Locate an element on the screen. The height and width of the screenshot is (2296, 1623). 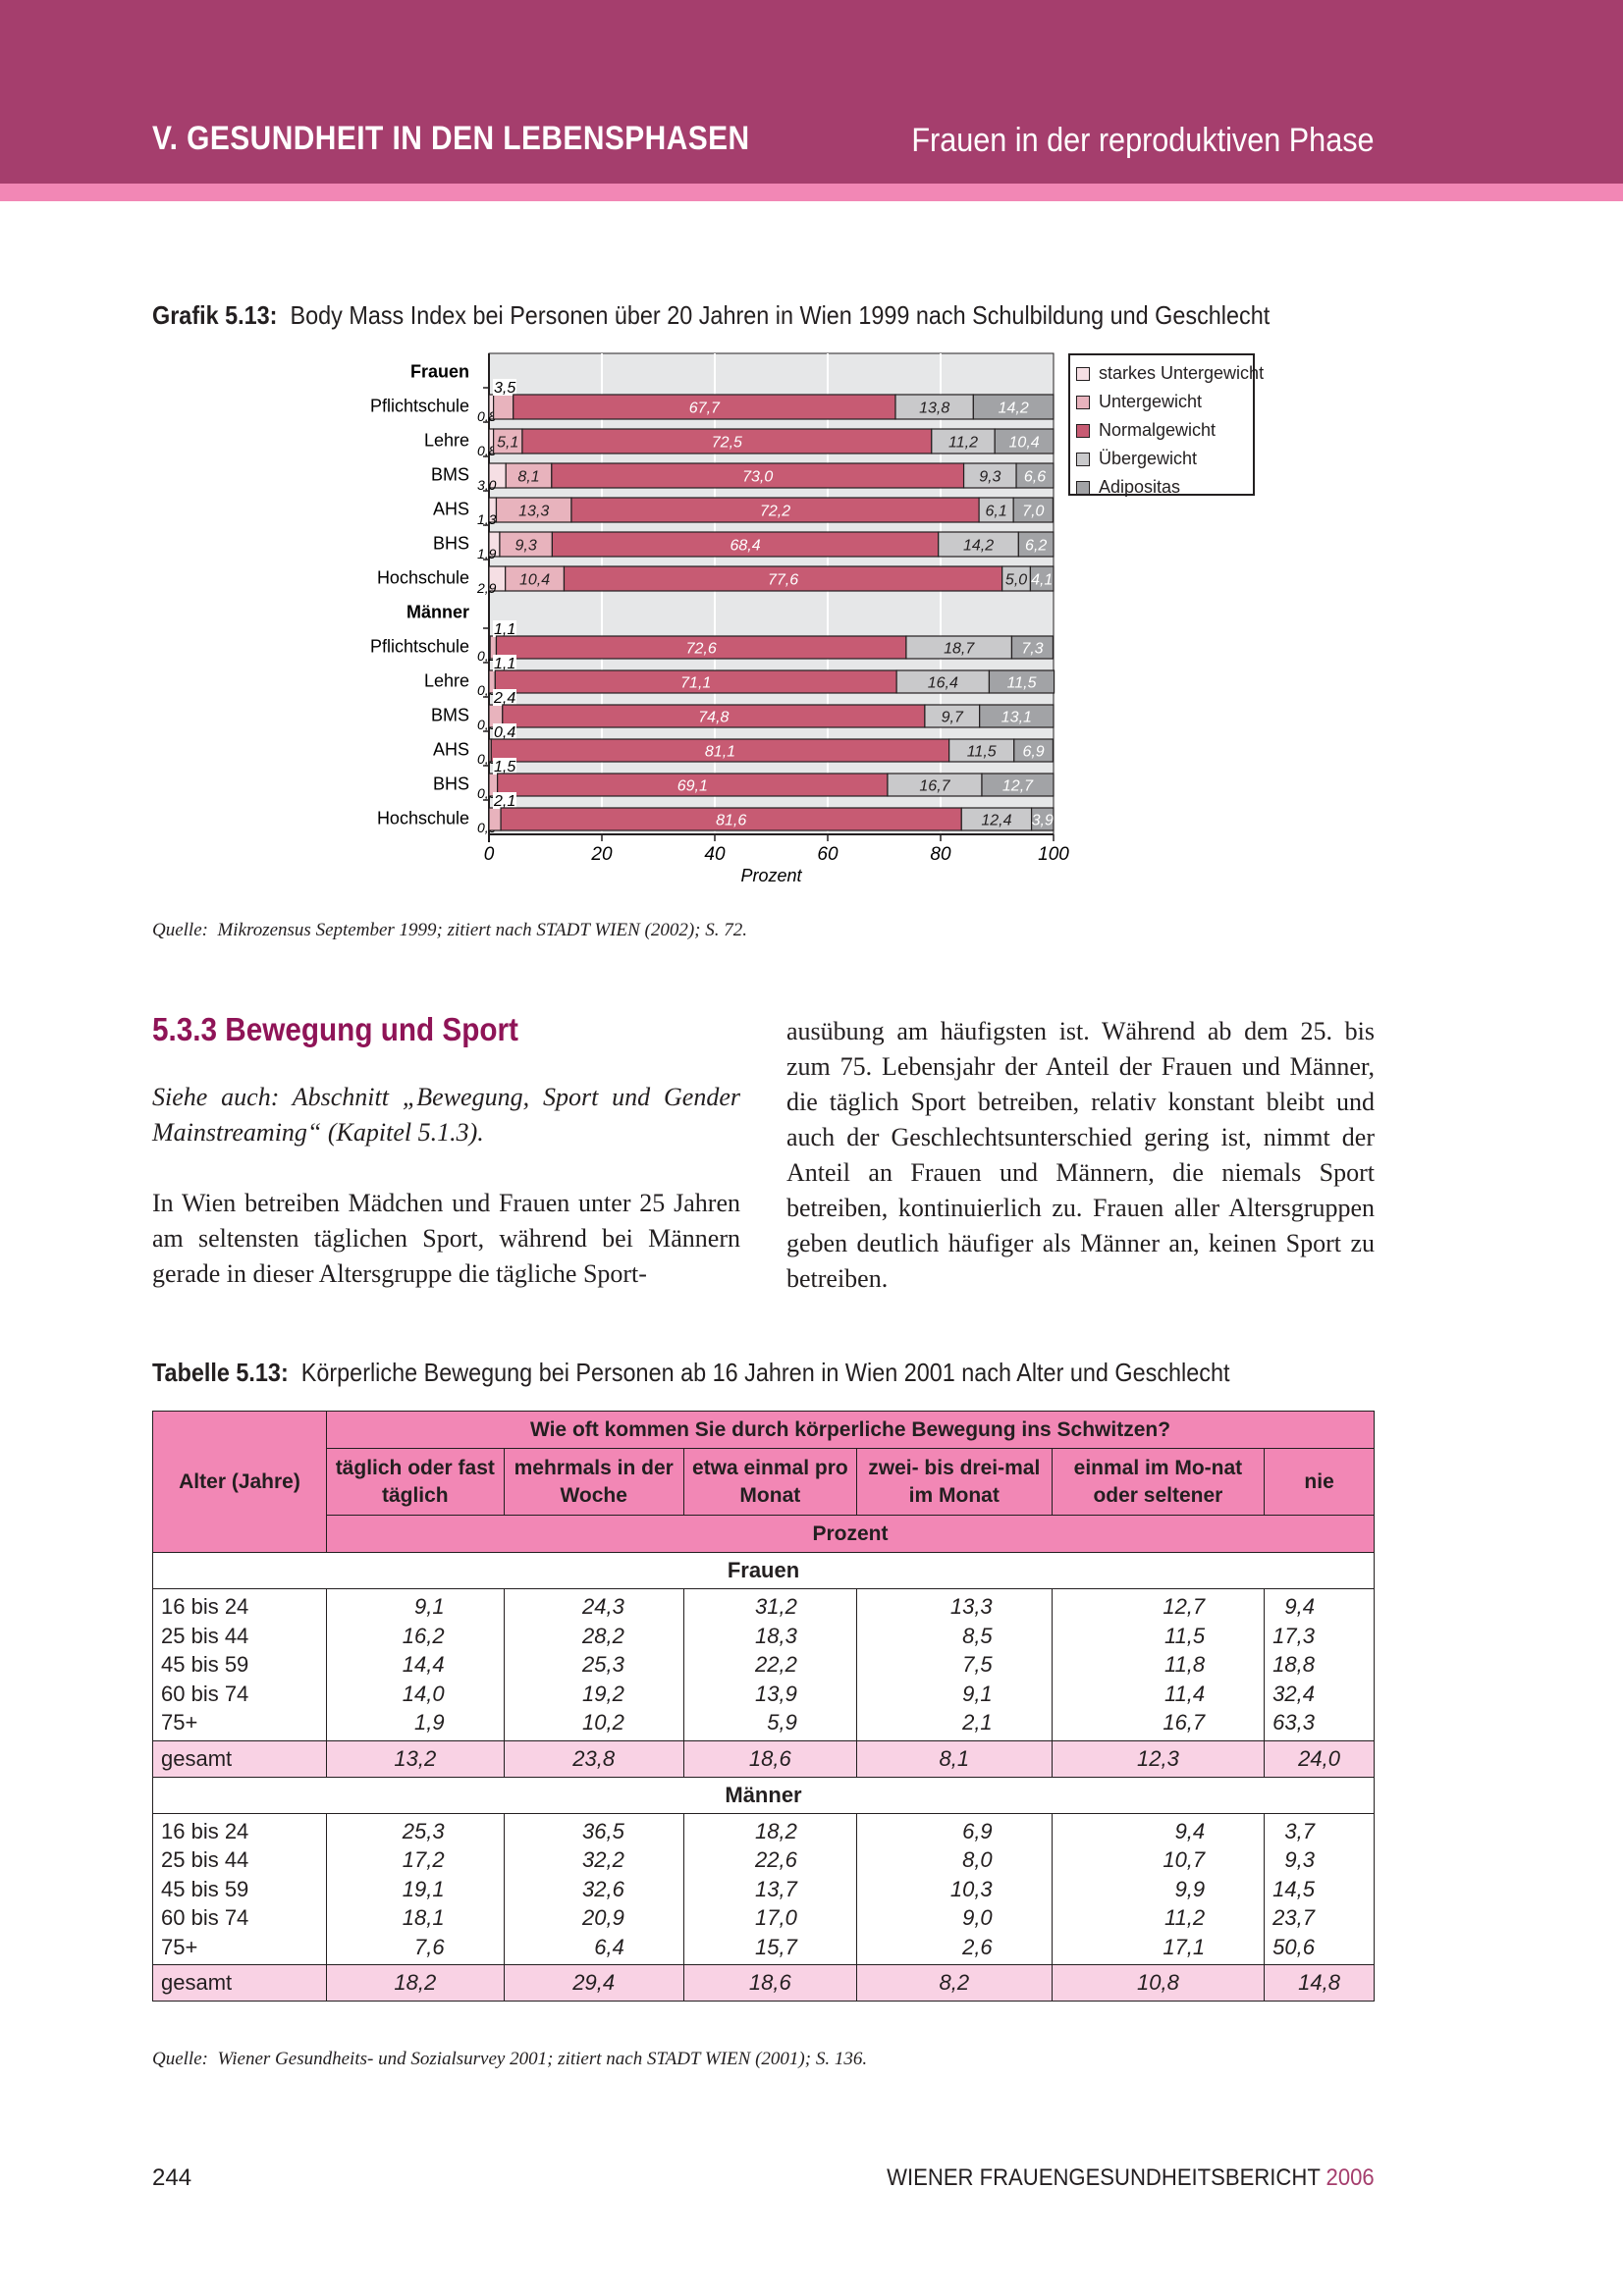
value-cell: 11,5 is located at coordinates (1158, 1635).